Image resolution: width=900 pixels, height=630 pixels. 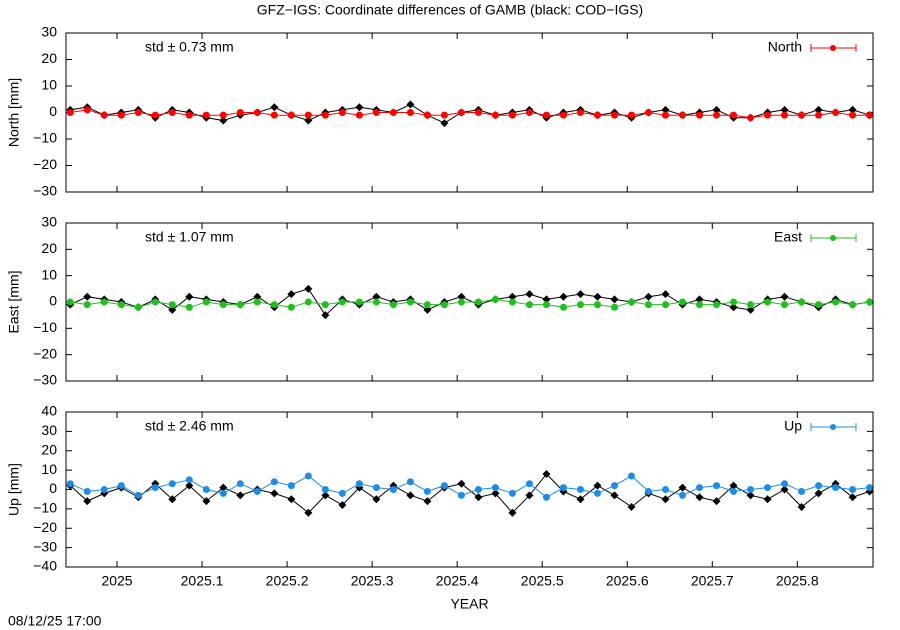 What do you see at coordinates (14, 112) in the screenshot?
I see `y-axis-label: North [mm]` at bounding box center [14, 112].